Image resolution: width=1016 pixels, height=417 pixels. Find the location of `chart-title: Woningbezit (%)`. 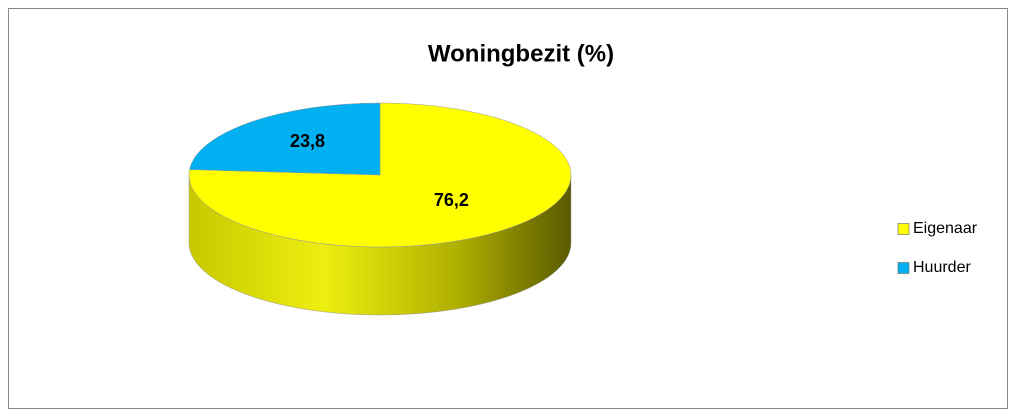

chart-title: Woningbezit (%) is located at coordinates (521, 53).